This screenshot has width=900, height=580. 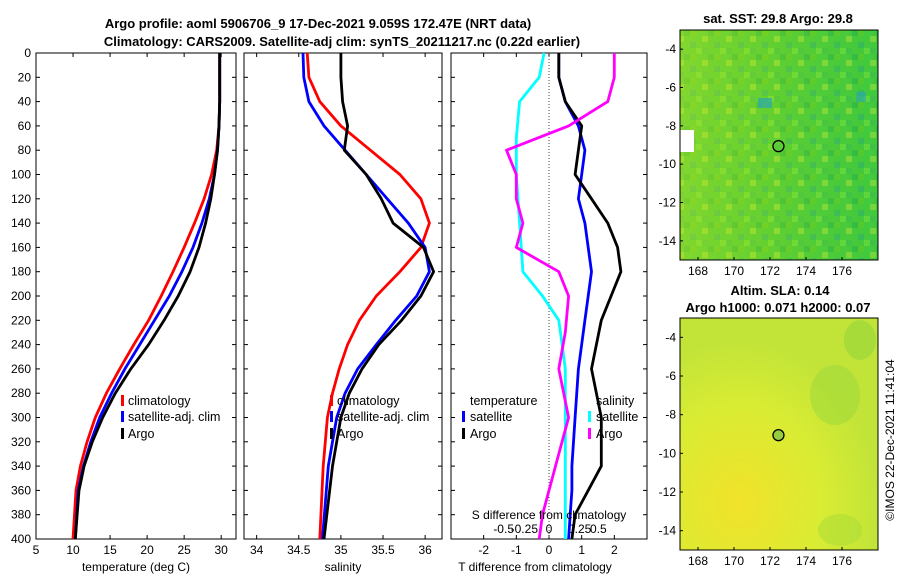 I want to click on x-tick-label: 20, so click(x=147, y=550).